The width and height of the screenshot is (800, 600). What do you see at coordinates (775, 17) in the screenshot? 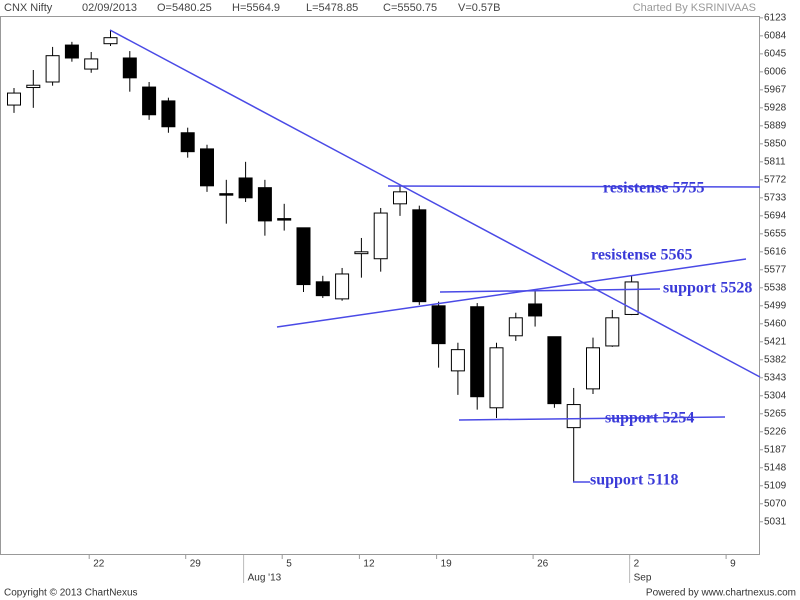
I see `y-tick-label: 6123` at bounding box center [775, 17].